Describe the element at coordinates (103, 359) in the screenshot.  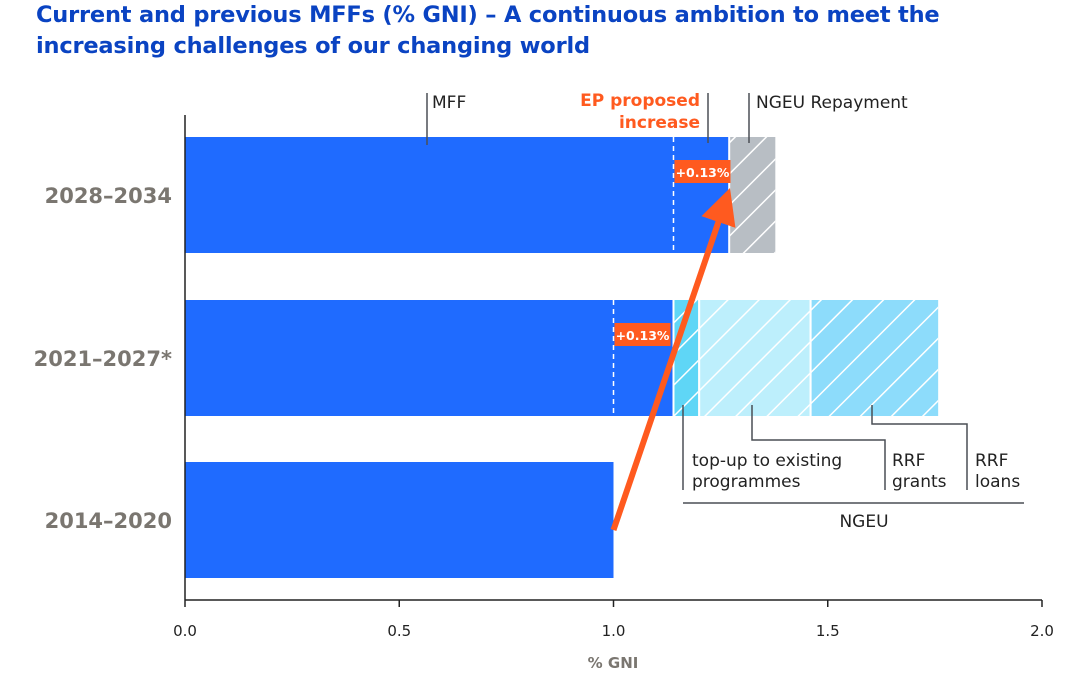
I see `category-label: 2021–2027*` at that location.